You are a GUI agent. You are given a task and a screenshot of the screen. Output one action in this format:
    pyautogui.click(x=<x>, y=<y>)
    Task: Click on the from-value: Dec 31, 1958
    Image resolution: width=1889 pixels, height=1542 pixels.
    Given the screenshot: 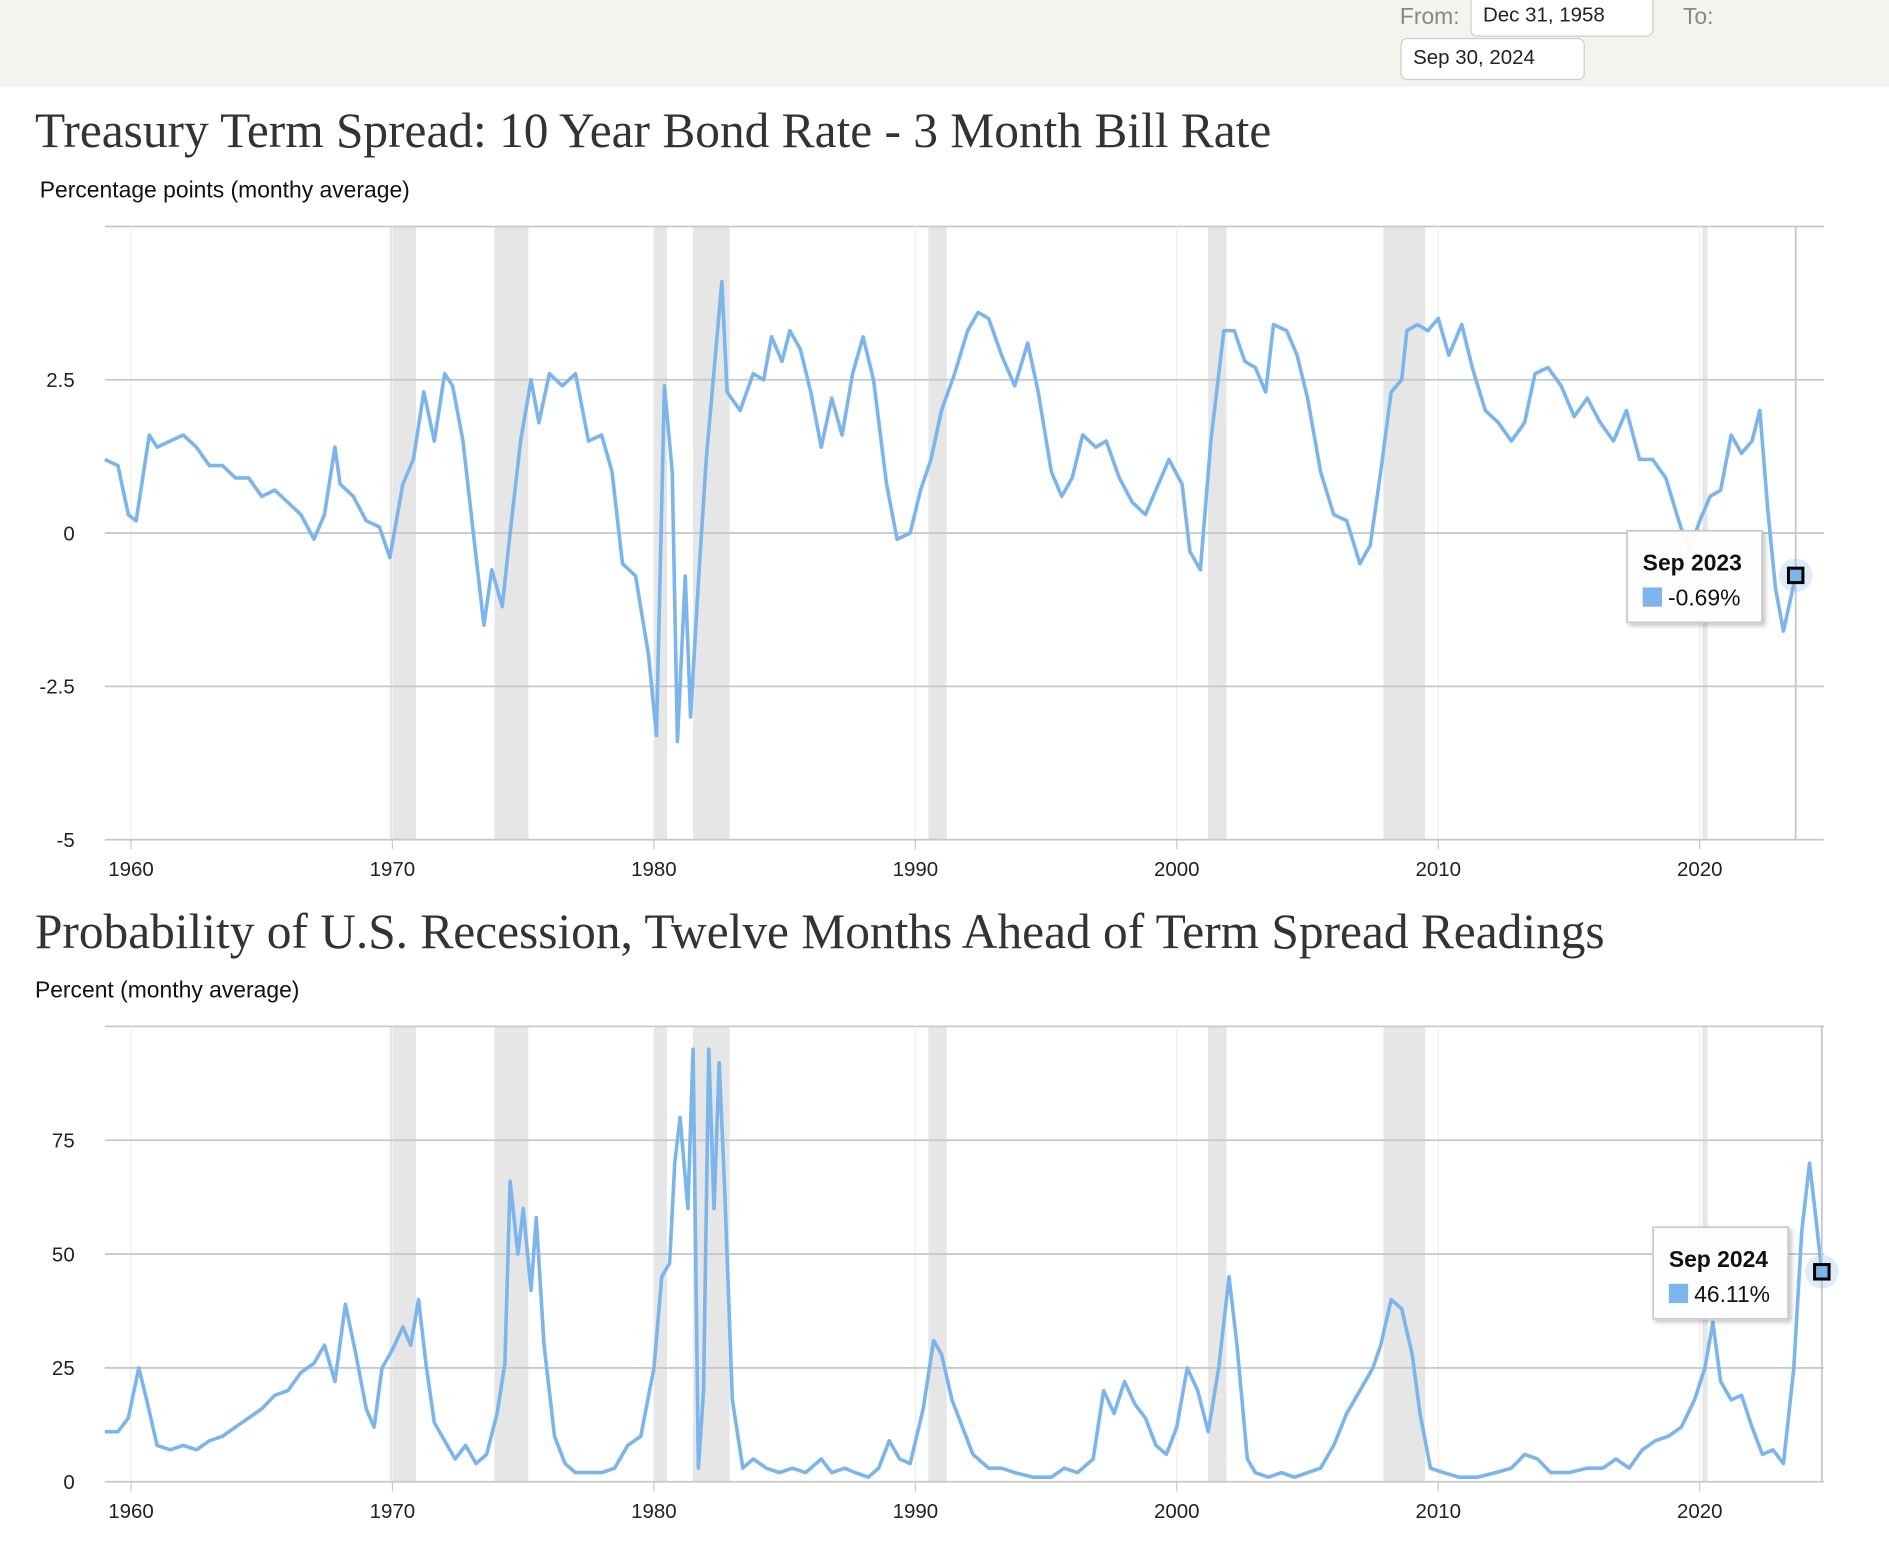 What is the action you would take?
    pyautogui.click(x=1544, y=15)
    